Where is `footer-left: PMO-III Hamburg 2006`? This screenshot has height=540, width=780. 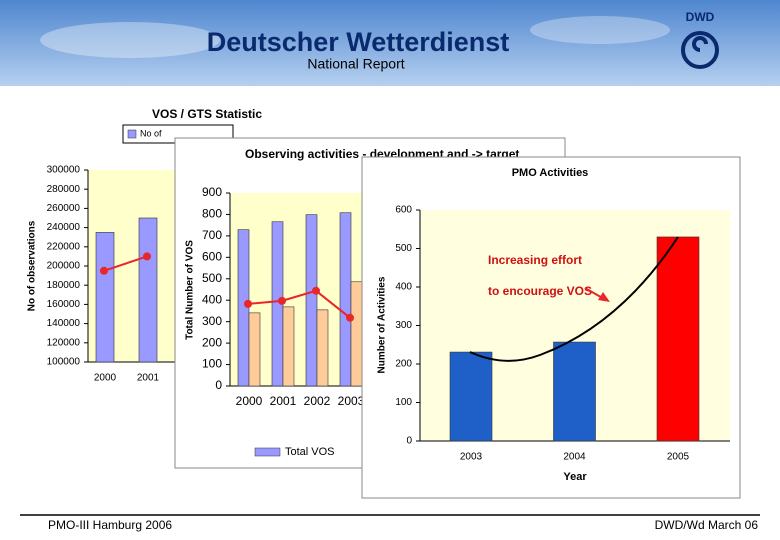
footer-left: PMO-III Hamburg 2006 is located at coordinates (110, 525).